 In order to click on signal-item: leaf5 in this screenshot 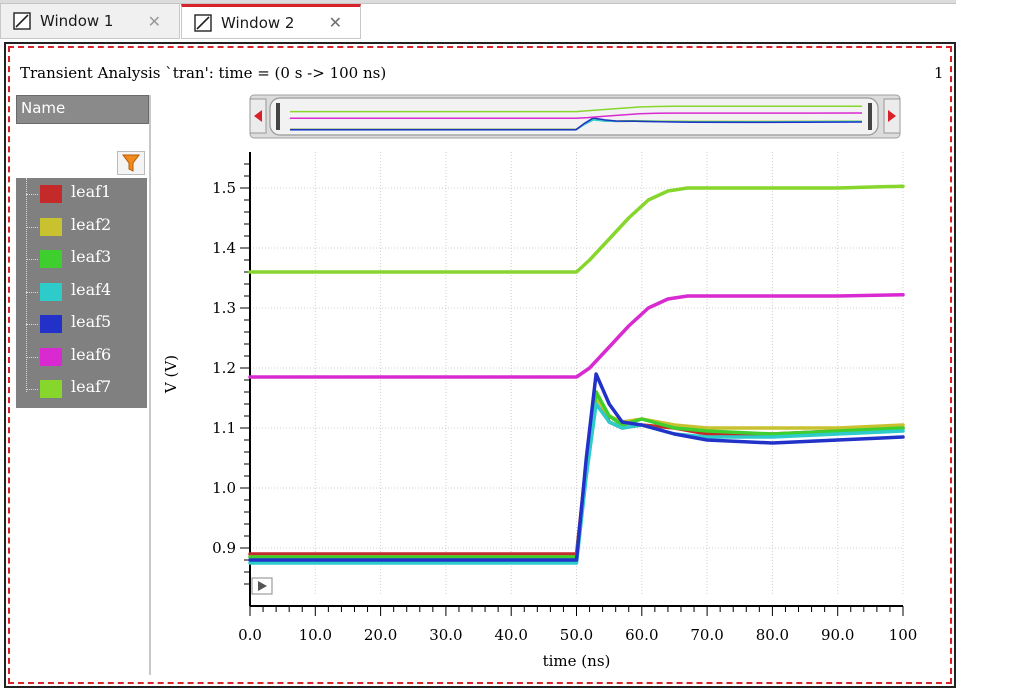, I will do `click(81, 324)`.